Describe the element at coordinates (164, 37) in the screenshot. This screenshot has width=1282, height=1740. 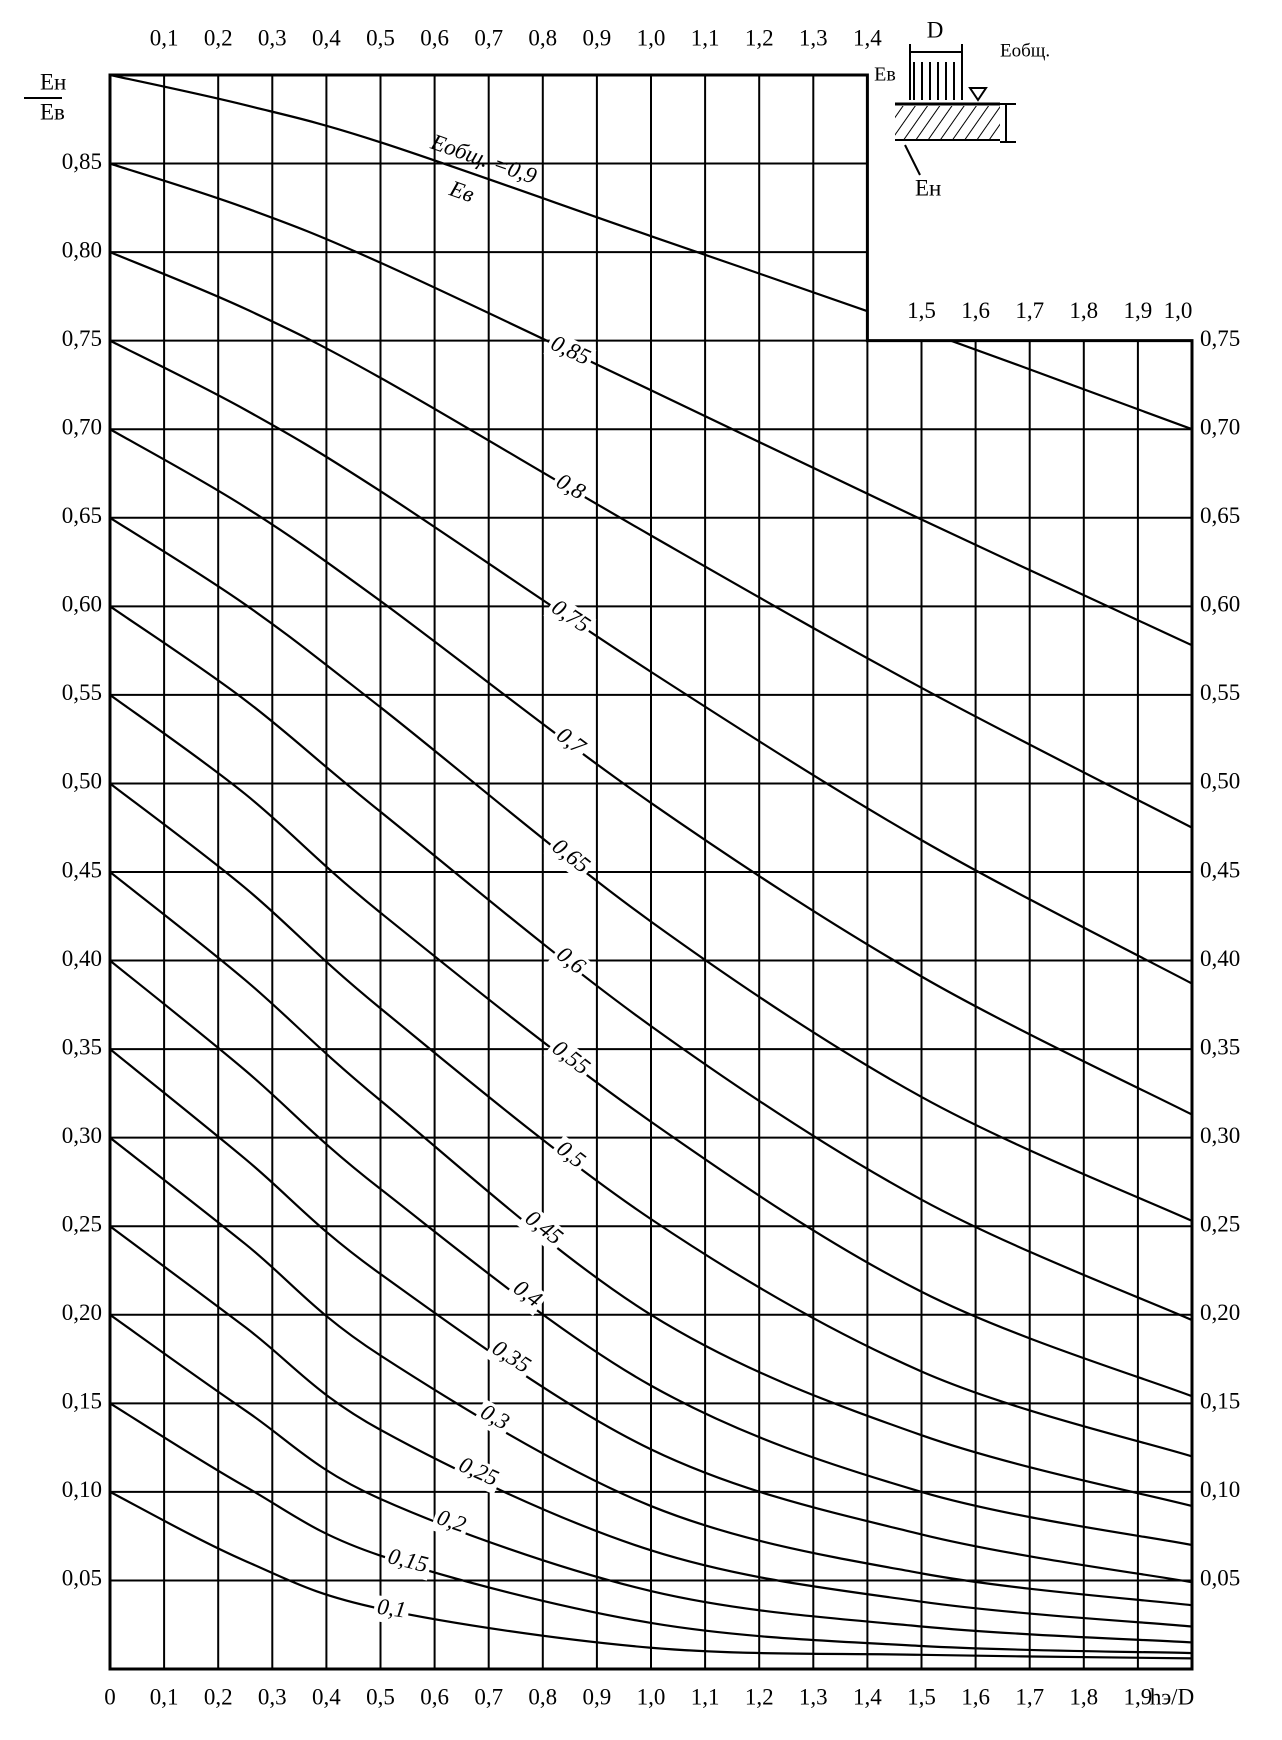
I see `top-x-tick-label: 0,1` at that location.